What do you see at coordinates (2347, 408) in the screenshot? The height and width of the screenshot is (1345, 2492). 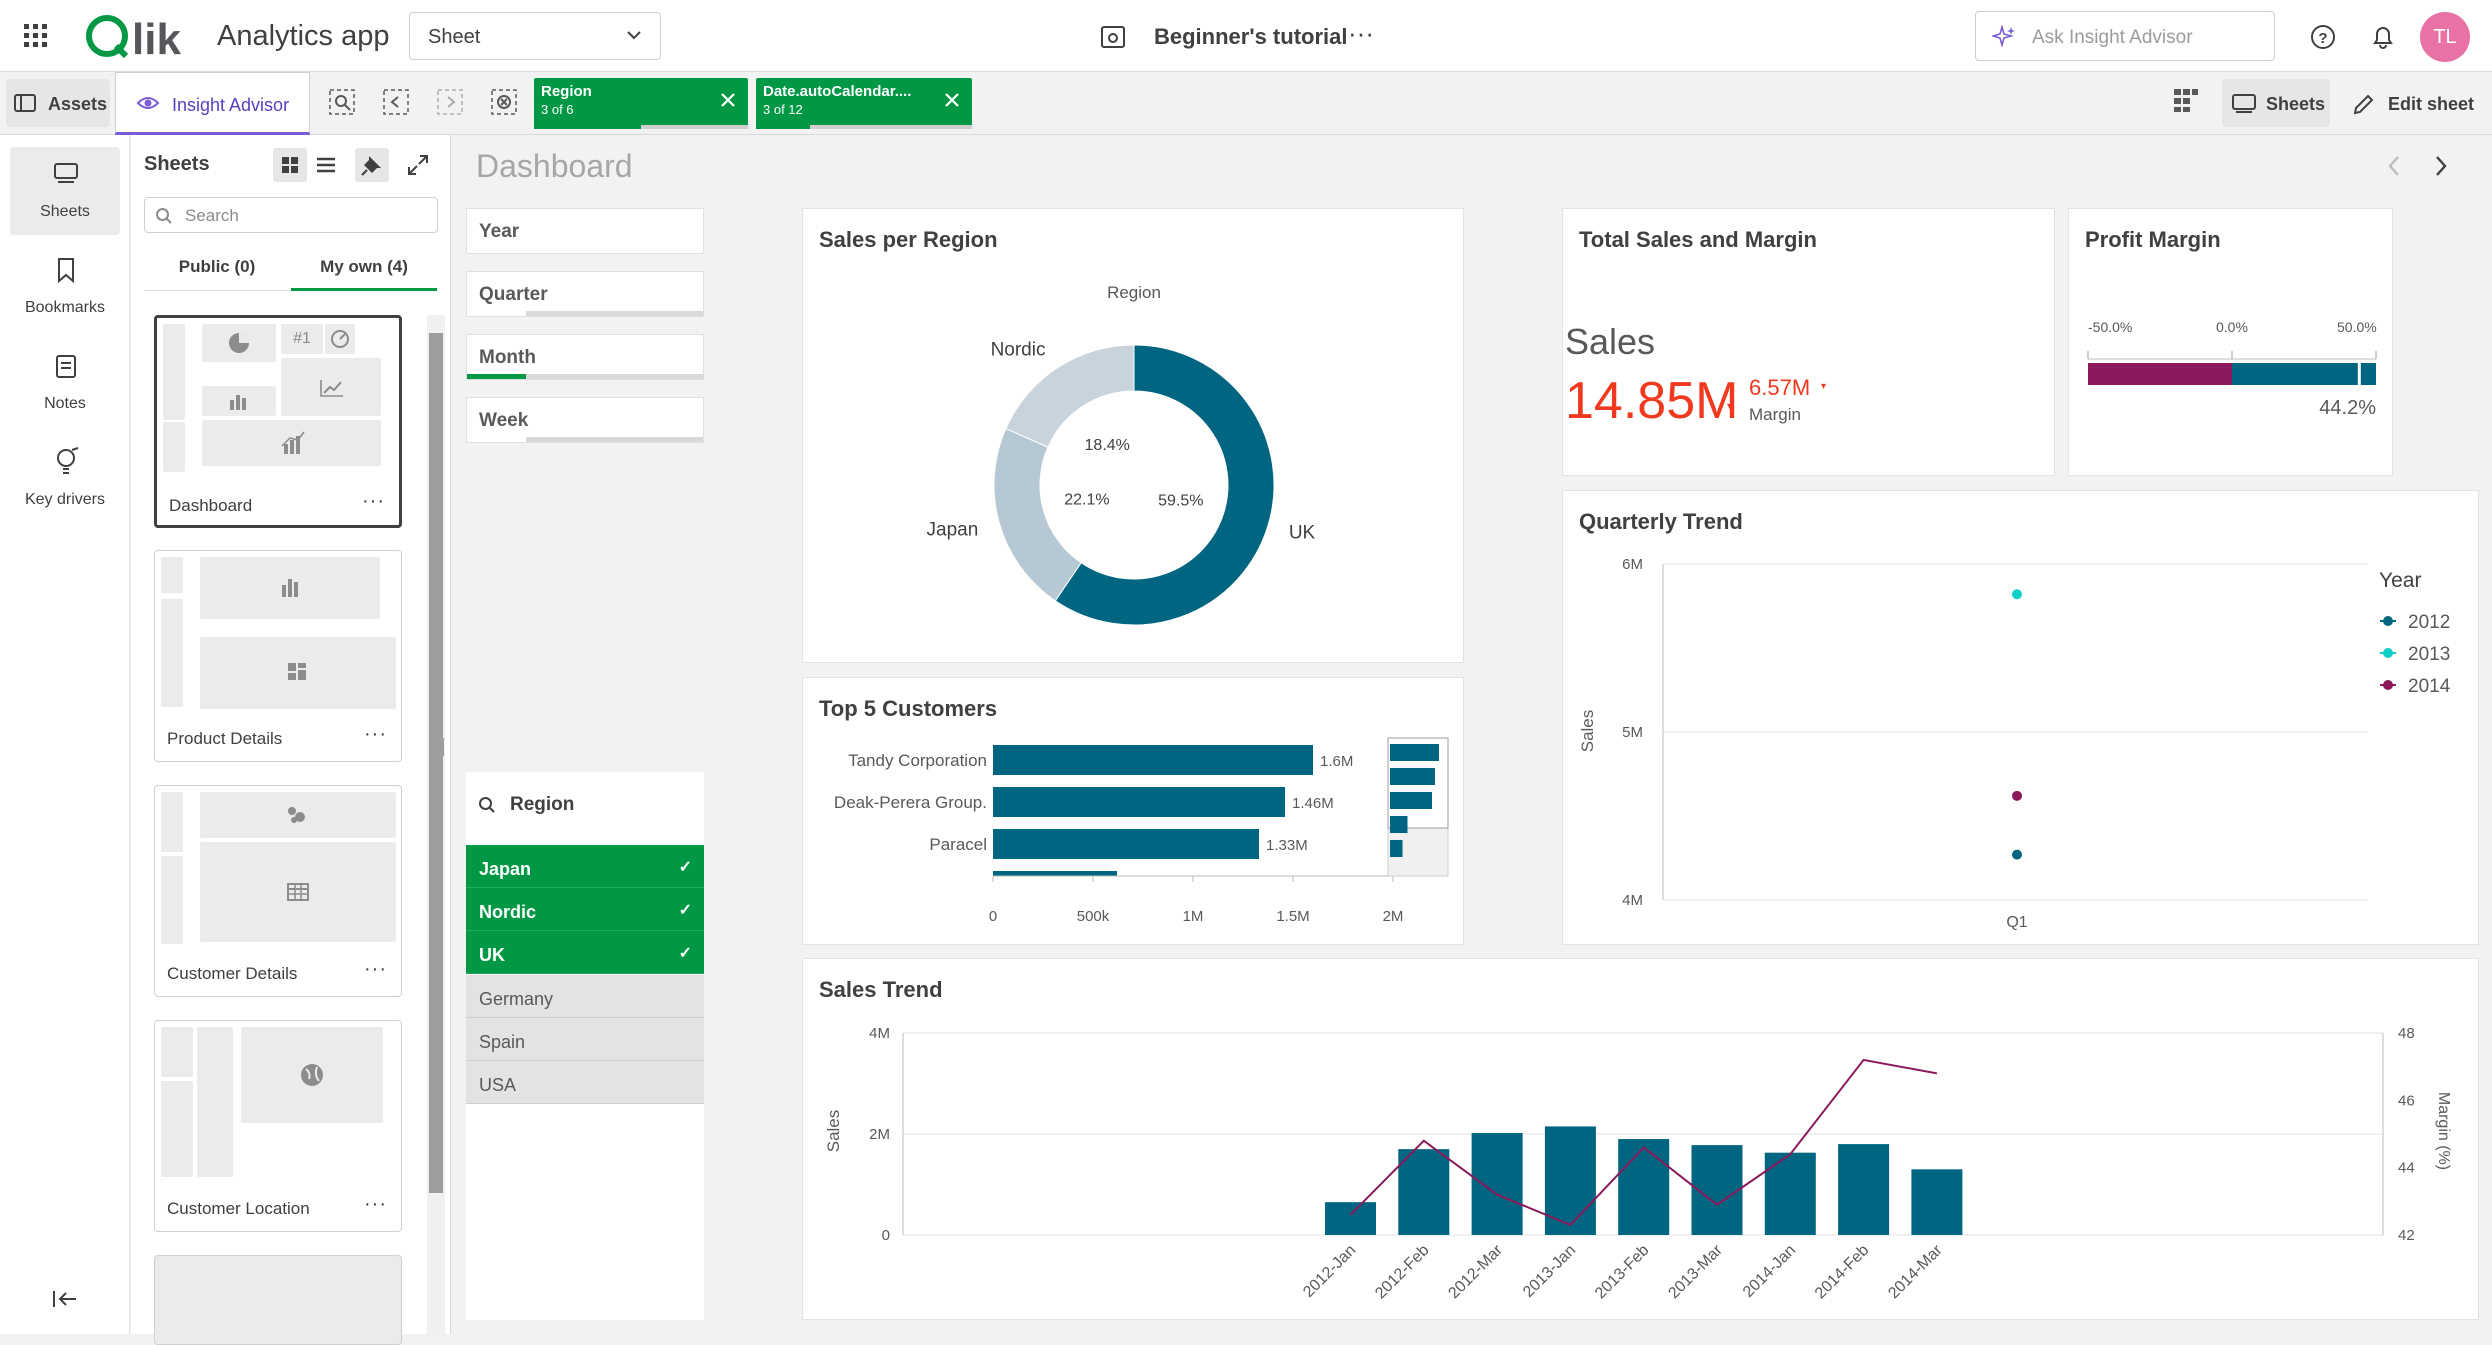 I see `gauge-value: 44.2%` at bounding box center [2347, 408].